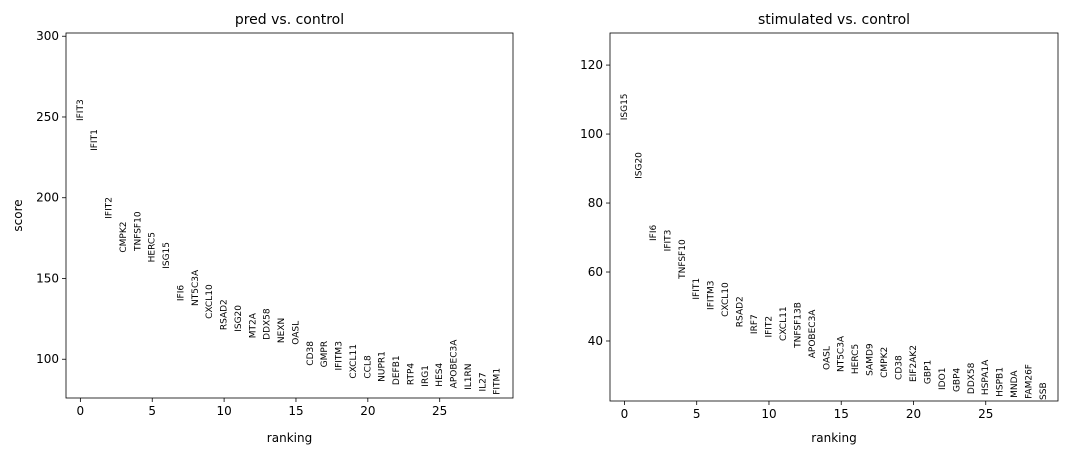  I want to click on y-tick-label: 200, so click(47, 198).